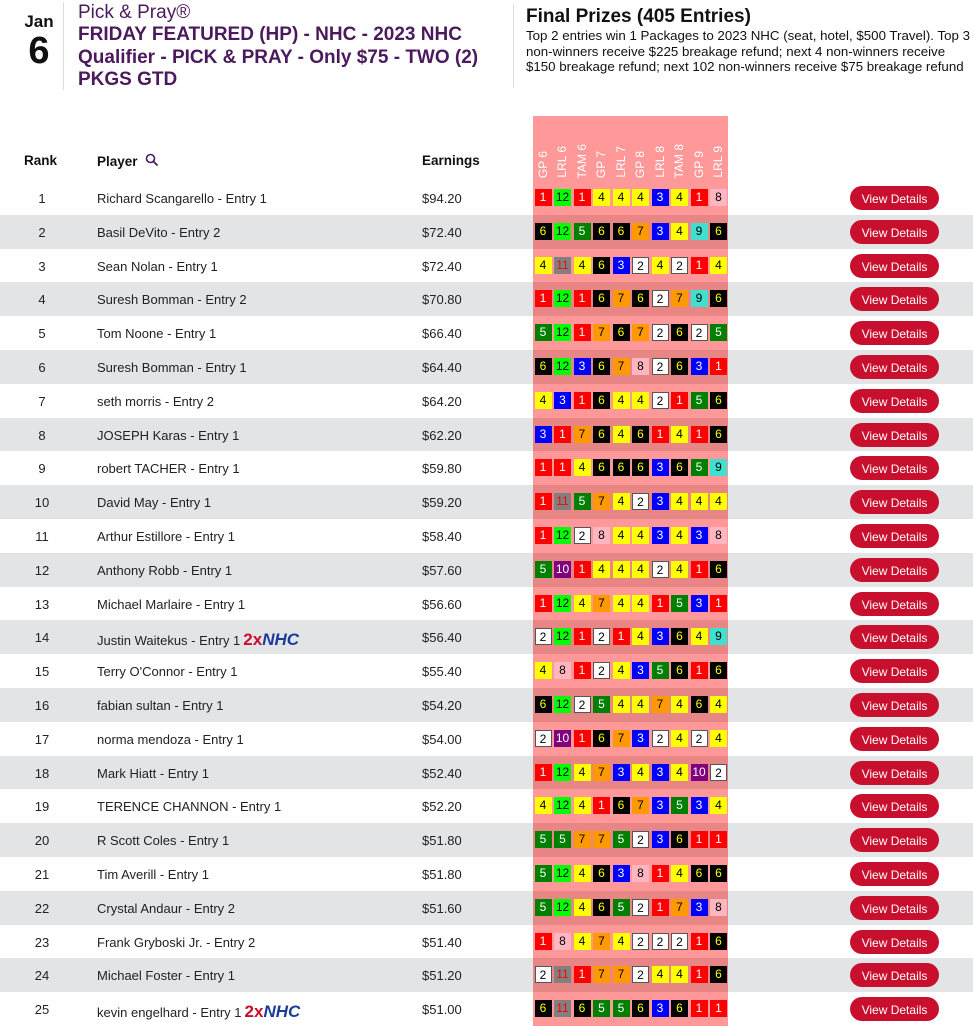 The height and width of the screenshot is (1026, 973). What do you see at coordinates (253, 640) in the screenshot?
I see `nhc-badge-count: 2x` at bounding box center [253, 640].